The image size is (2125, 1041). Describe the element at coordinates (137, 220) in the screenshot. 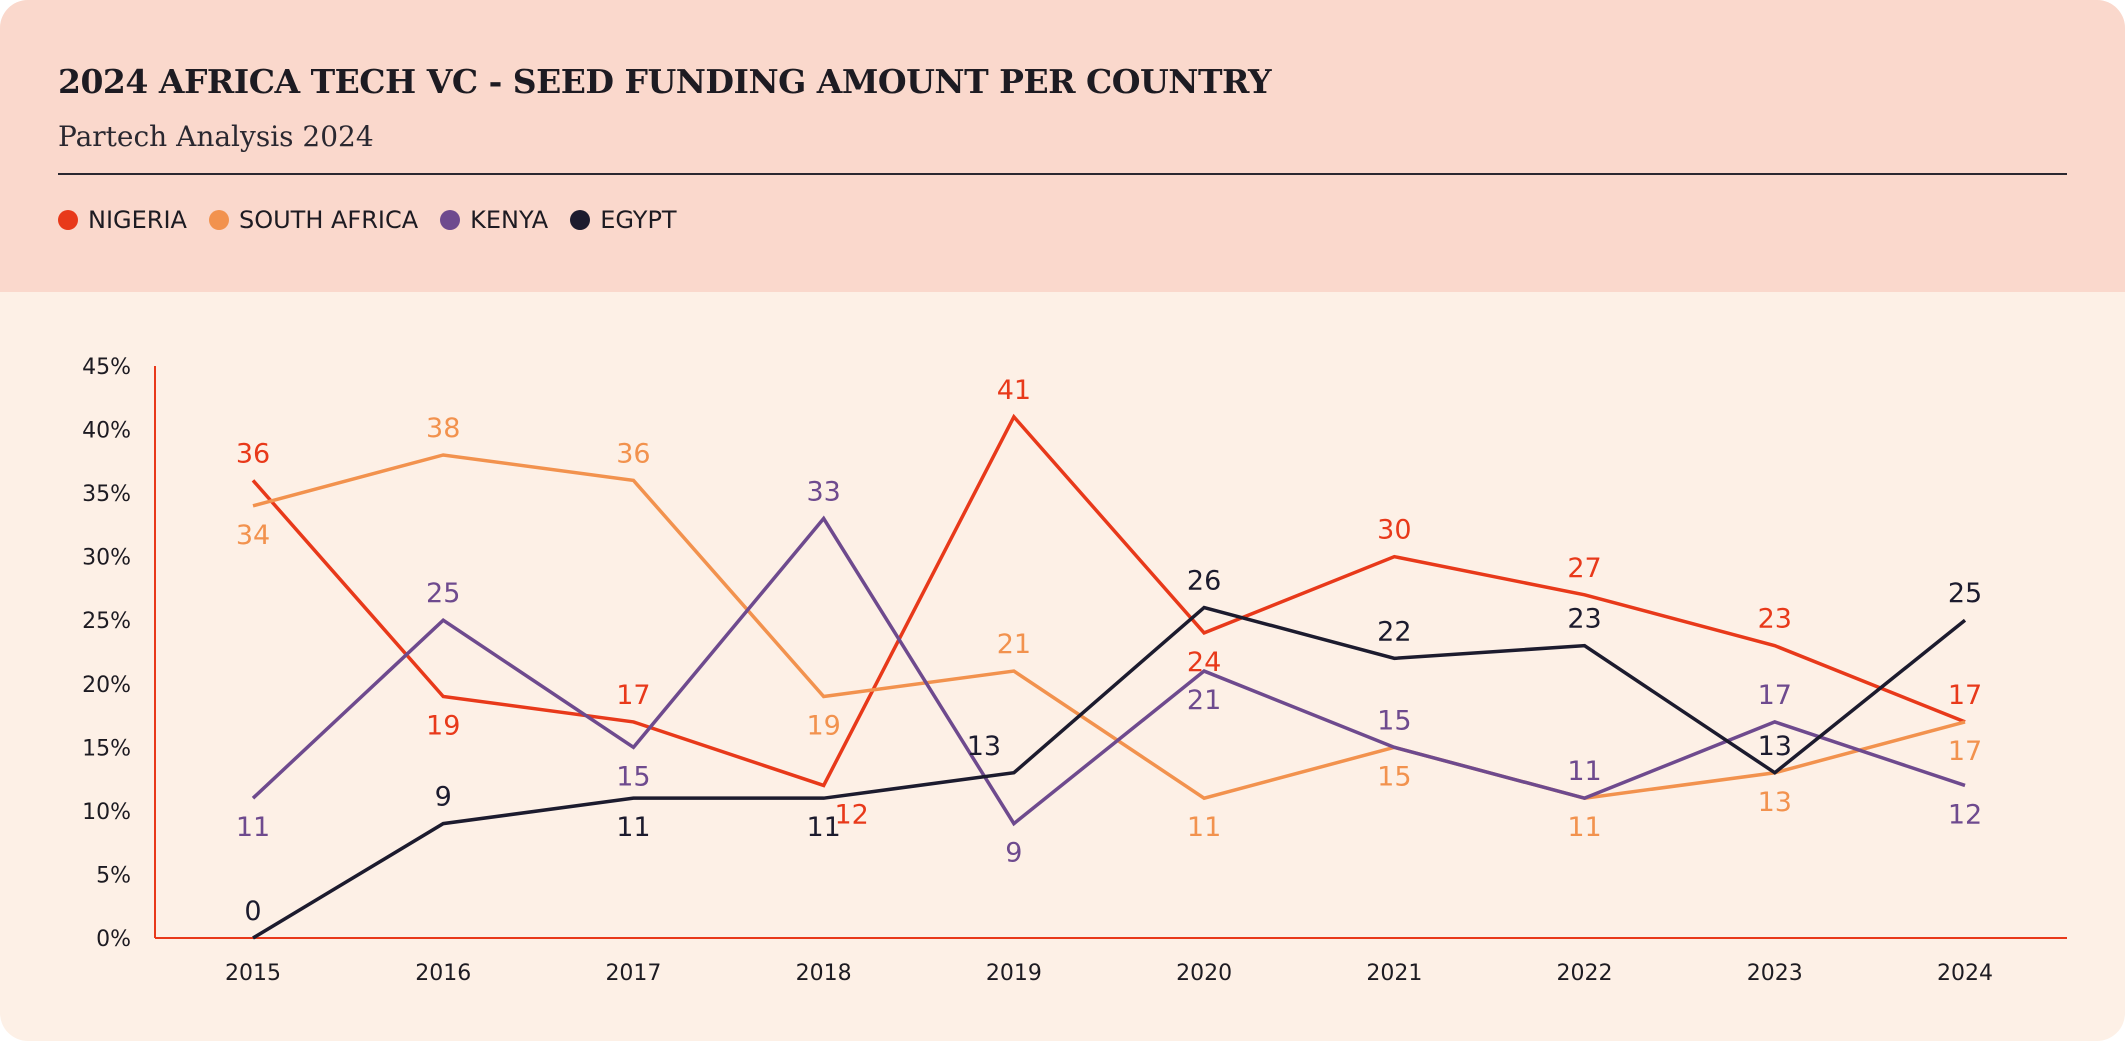

I see `legend-label: NIGERIA` at that location.